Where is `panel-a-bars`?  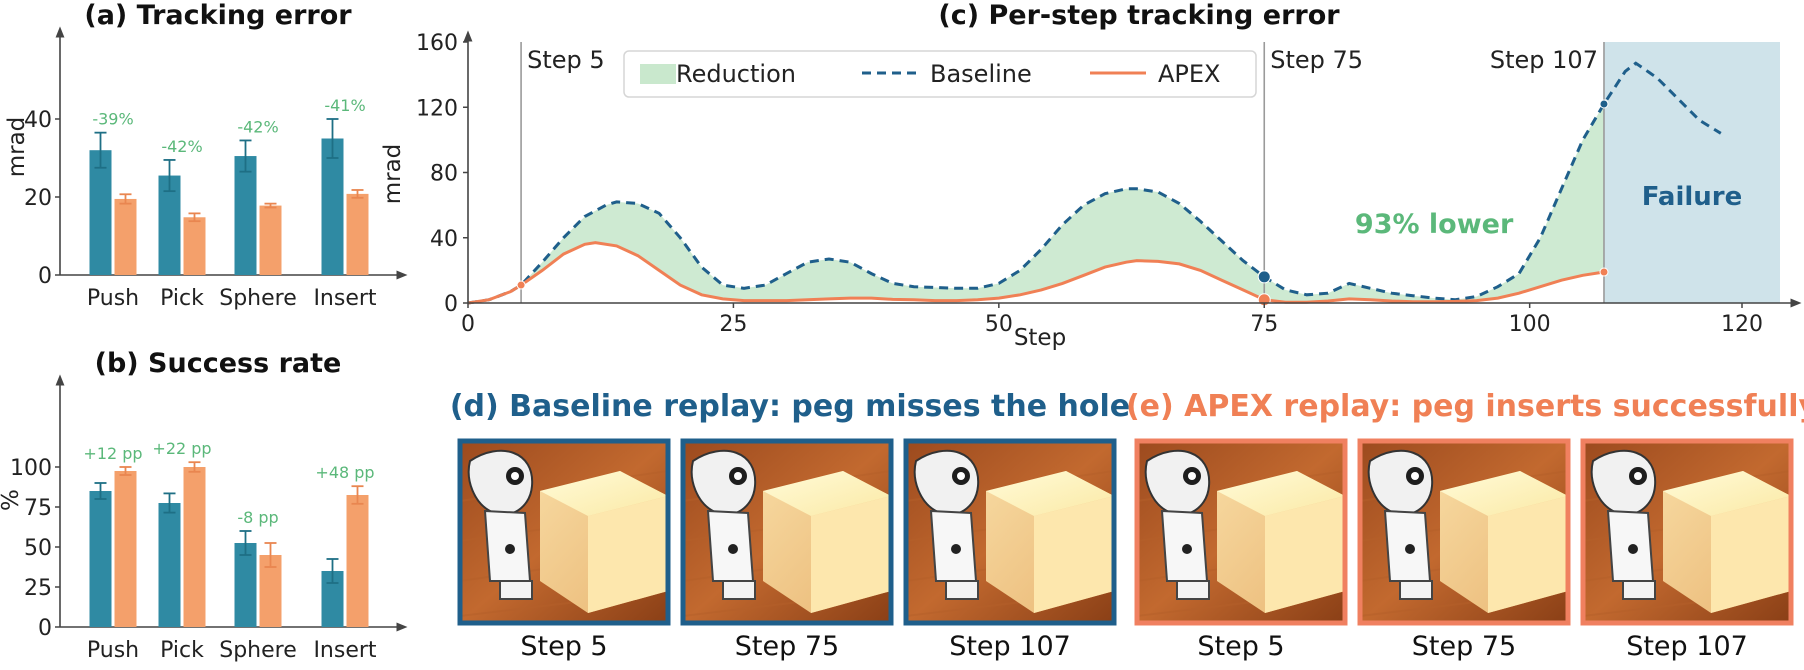
panel-a-bars is located at coordinates (229, 196).